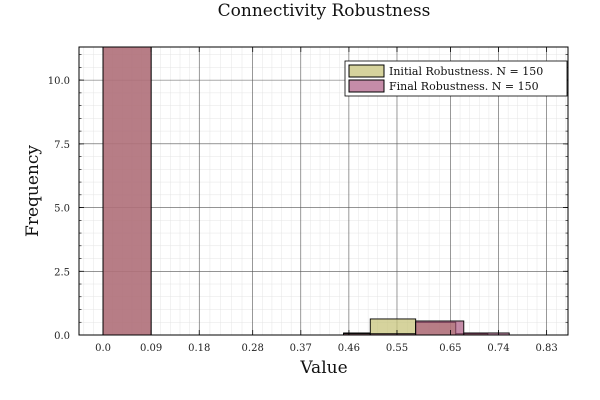 This screenshot has width=600, height=400. I want to click on x-tick-labels: 0.0 0.09 0.18 0.28 0.37 0.46 0.55 0.65 0.74 0.83, so click(326, 348).